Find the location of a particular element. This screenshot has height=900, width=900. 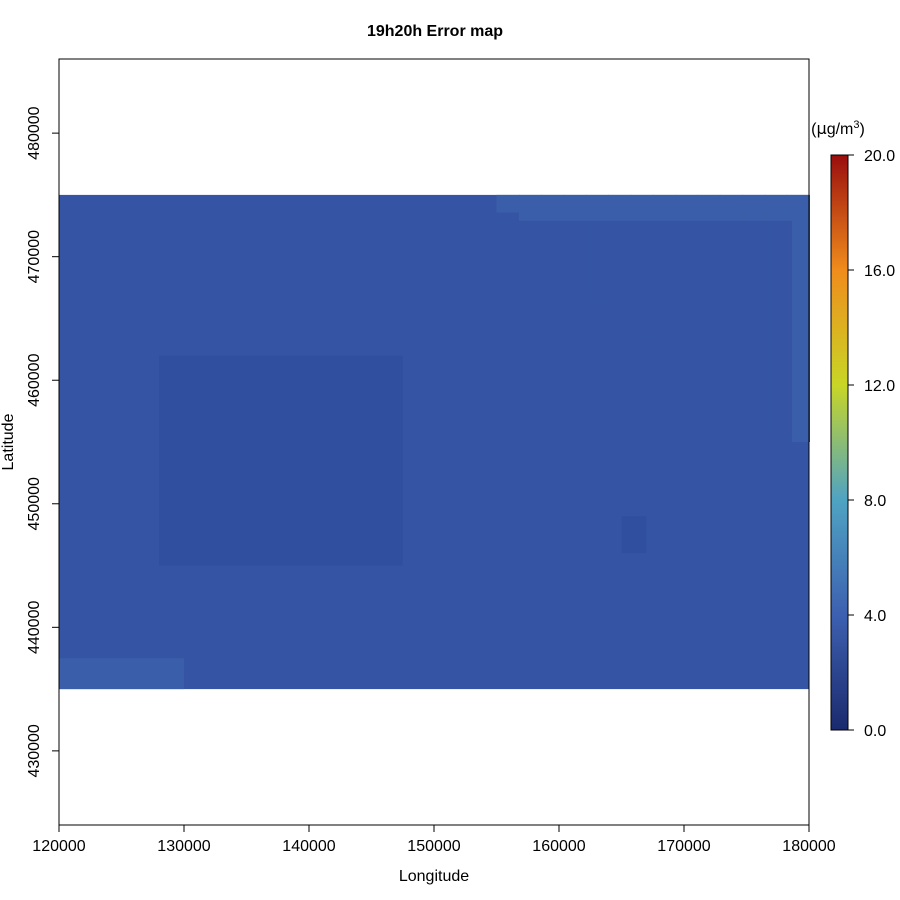

heatmap-region-central-dark-patch is located at coordinates (281, 460).